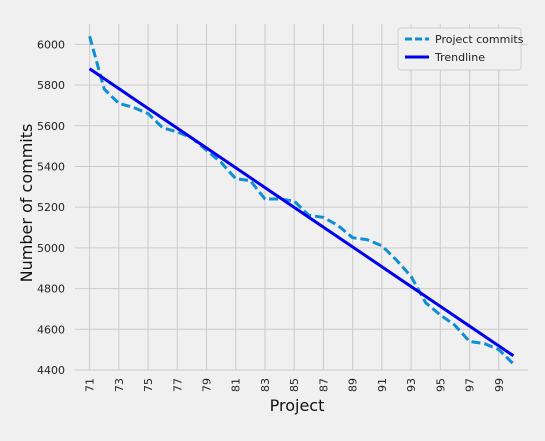  I want to click on y-tick-label: 4800, so click(51, 289).